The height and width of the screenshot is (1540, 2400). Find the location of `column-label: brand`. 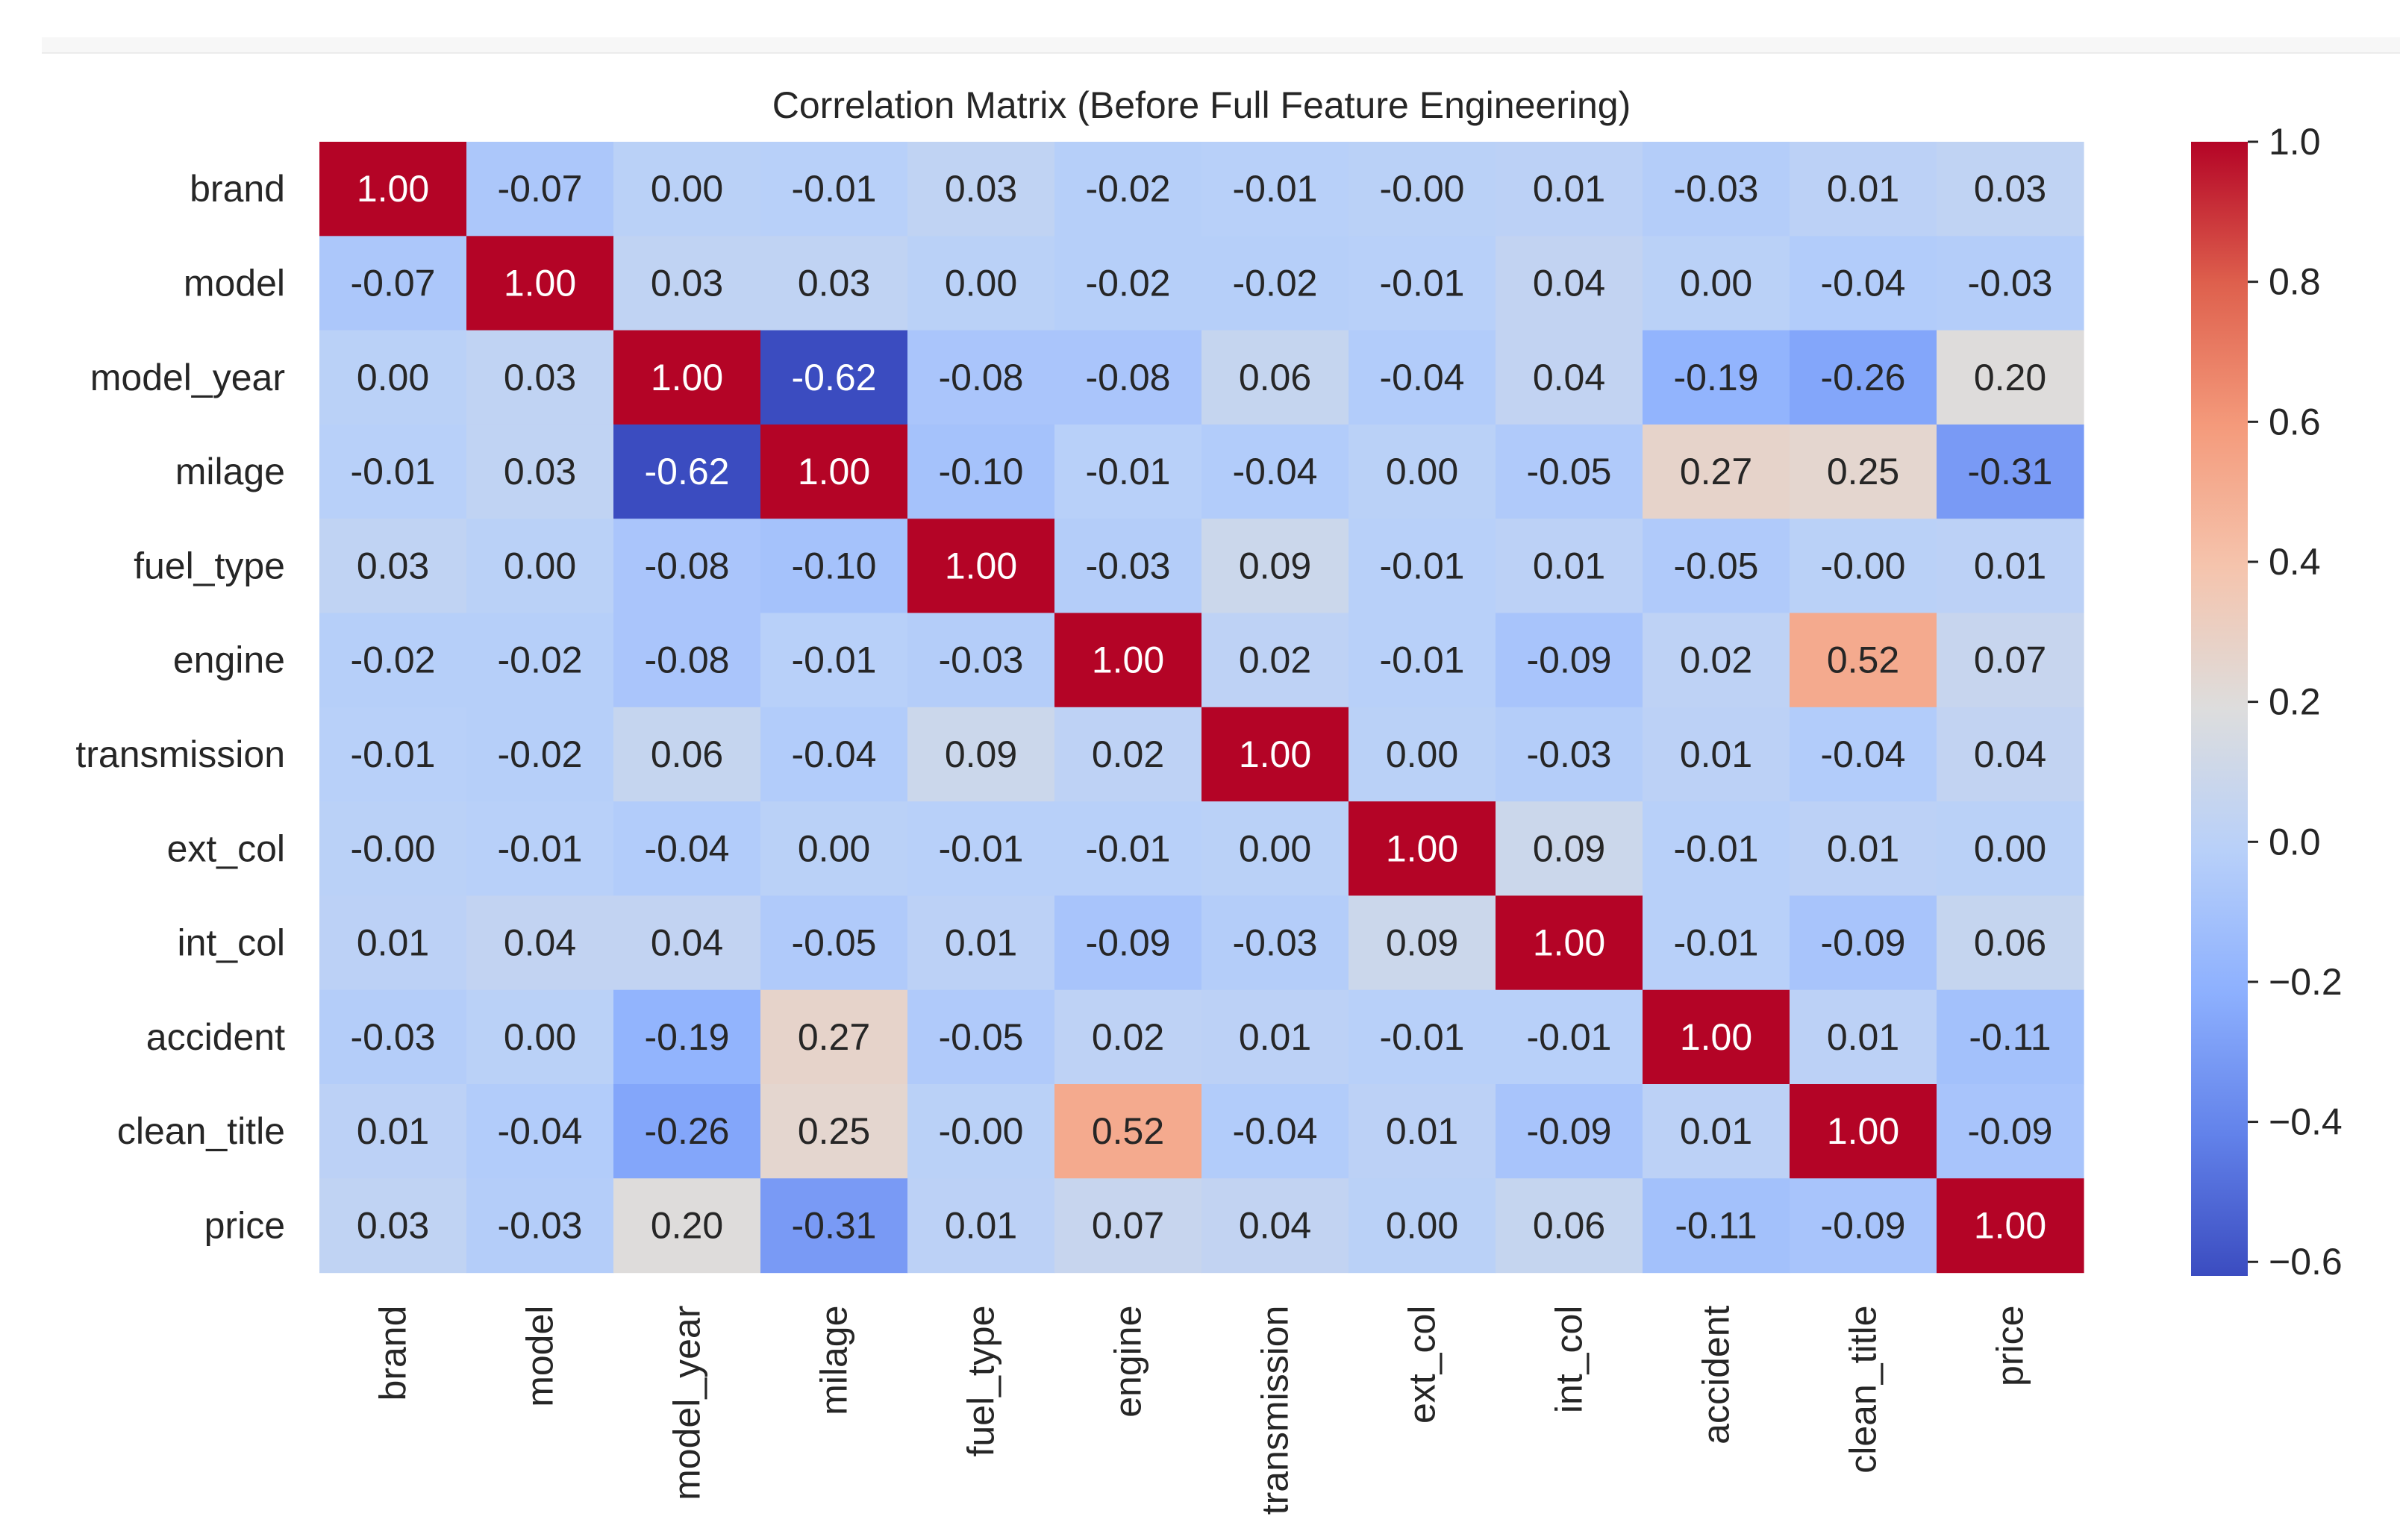

column-label: brand is located at coordinates (393, 1353).